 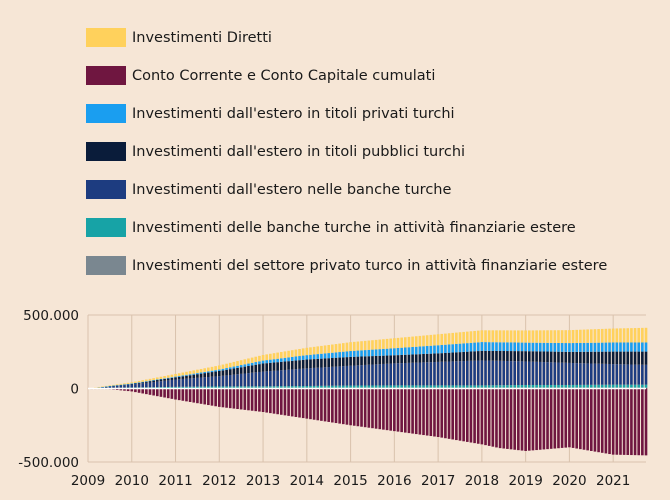 What do you see at coordinates (175, 481) in the screenshot?
I see `x-tick-label: 2011` at bounding box center [175, 481].